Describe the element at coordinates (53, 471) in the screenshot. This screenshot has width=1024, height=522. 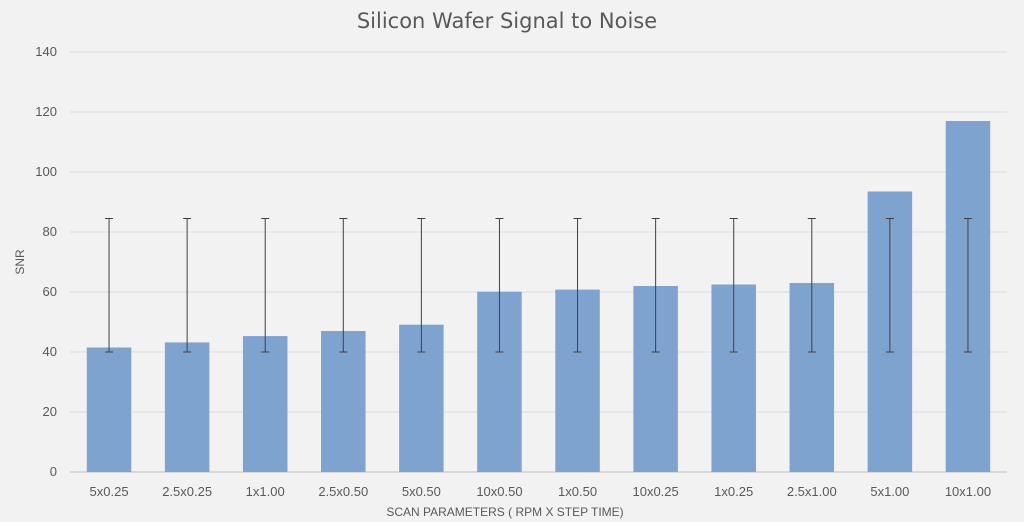
I see `y-tick-label: 0` at that location.